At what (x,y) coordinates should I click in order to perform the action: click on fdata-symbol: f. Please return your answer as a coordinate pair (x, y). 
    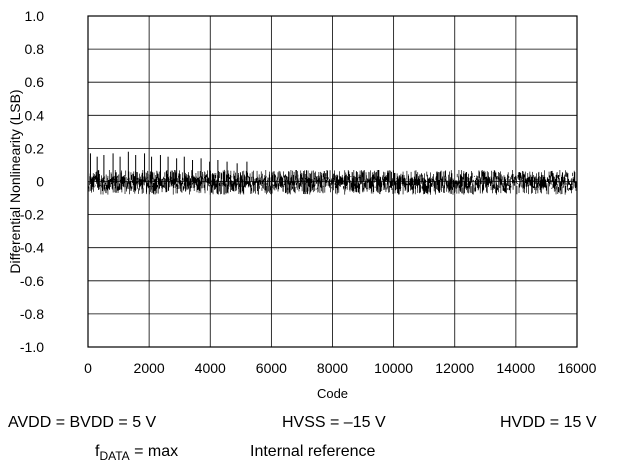
    Looking at the image, I should click on (97, 451).